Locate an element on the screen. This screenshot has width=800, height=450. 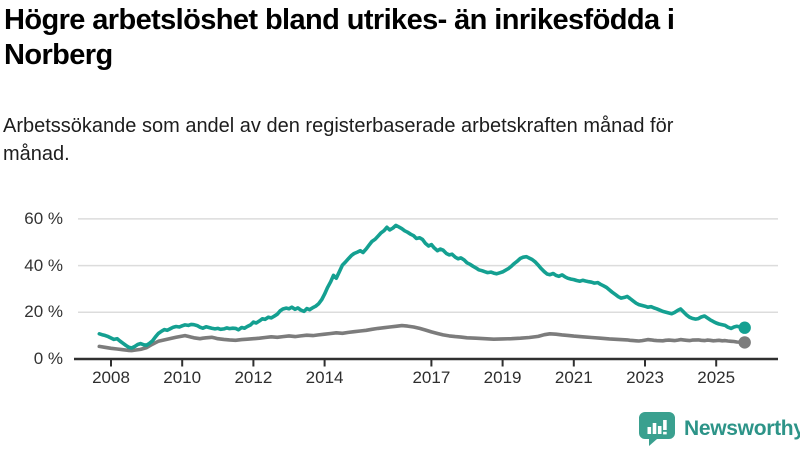
y-axis-label: 40 % is located at coordinates (43, 265).